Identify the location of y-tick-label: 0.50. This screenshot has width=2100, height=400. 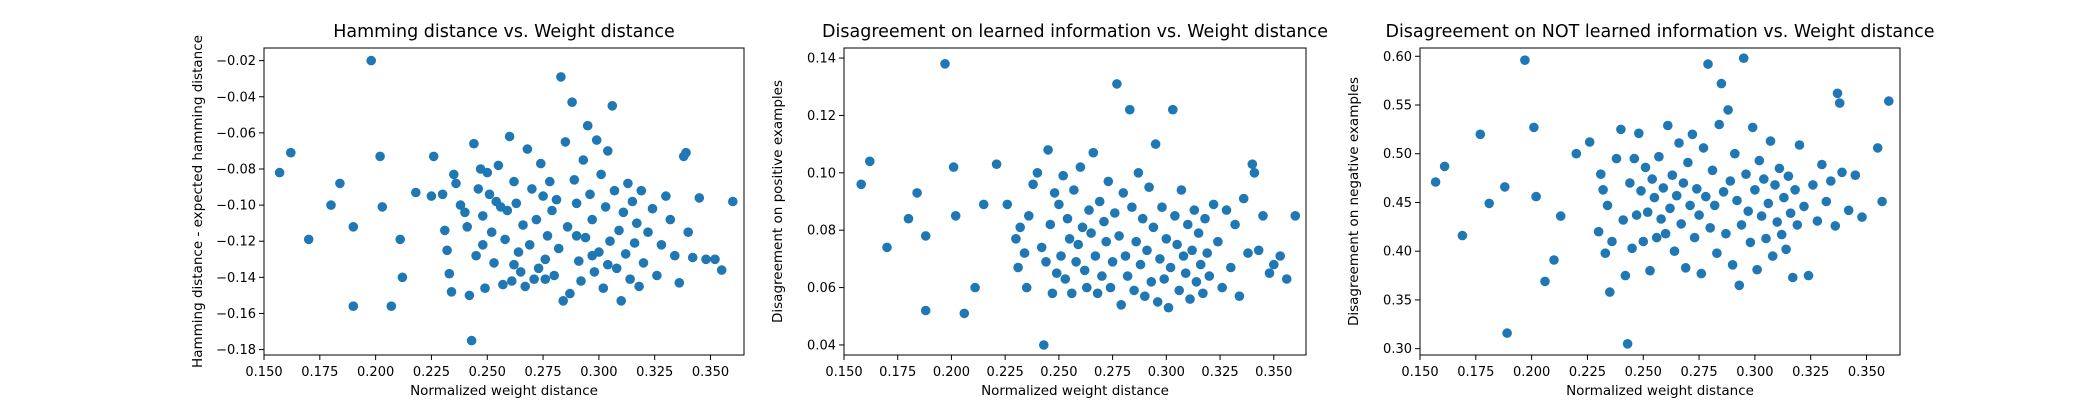
(1397, 154).